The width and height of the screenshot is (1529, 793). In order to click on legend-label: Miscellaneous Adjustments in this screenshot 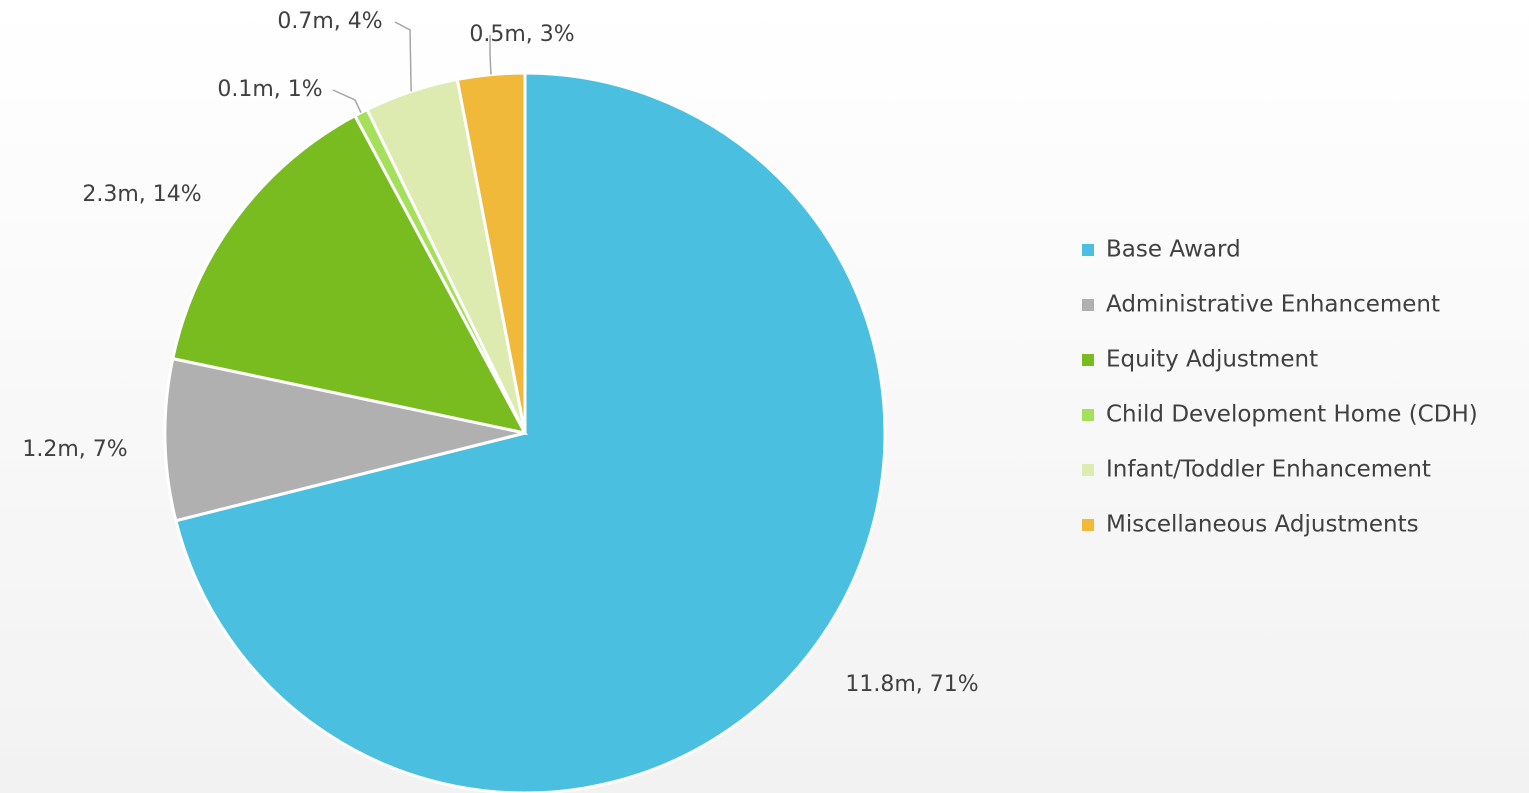, I will do `click(1262, 525)`.